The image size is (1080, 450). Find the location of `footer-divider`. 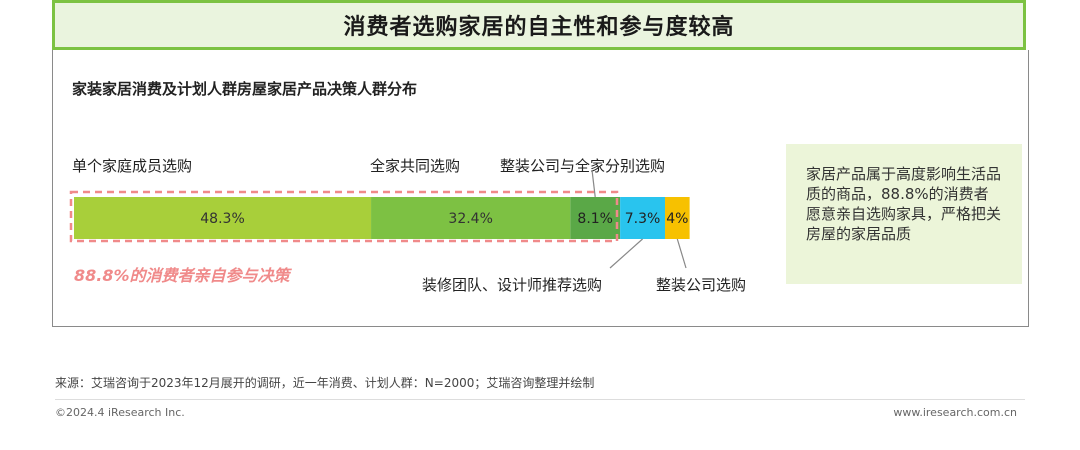

footer-divider is located at coordinates (540, 399).